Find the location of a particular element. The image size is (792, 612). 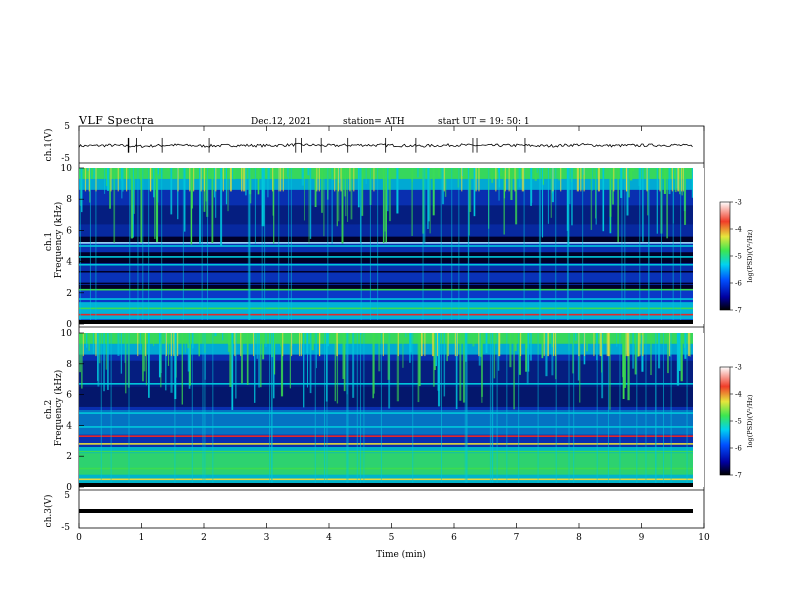

start-time-label: start UT = 19: 50: 1 is located at coordinates (484, 122).